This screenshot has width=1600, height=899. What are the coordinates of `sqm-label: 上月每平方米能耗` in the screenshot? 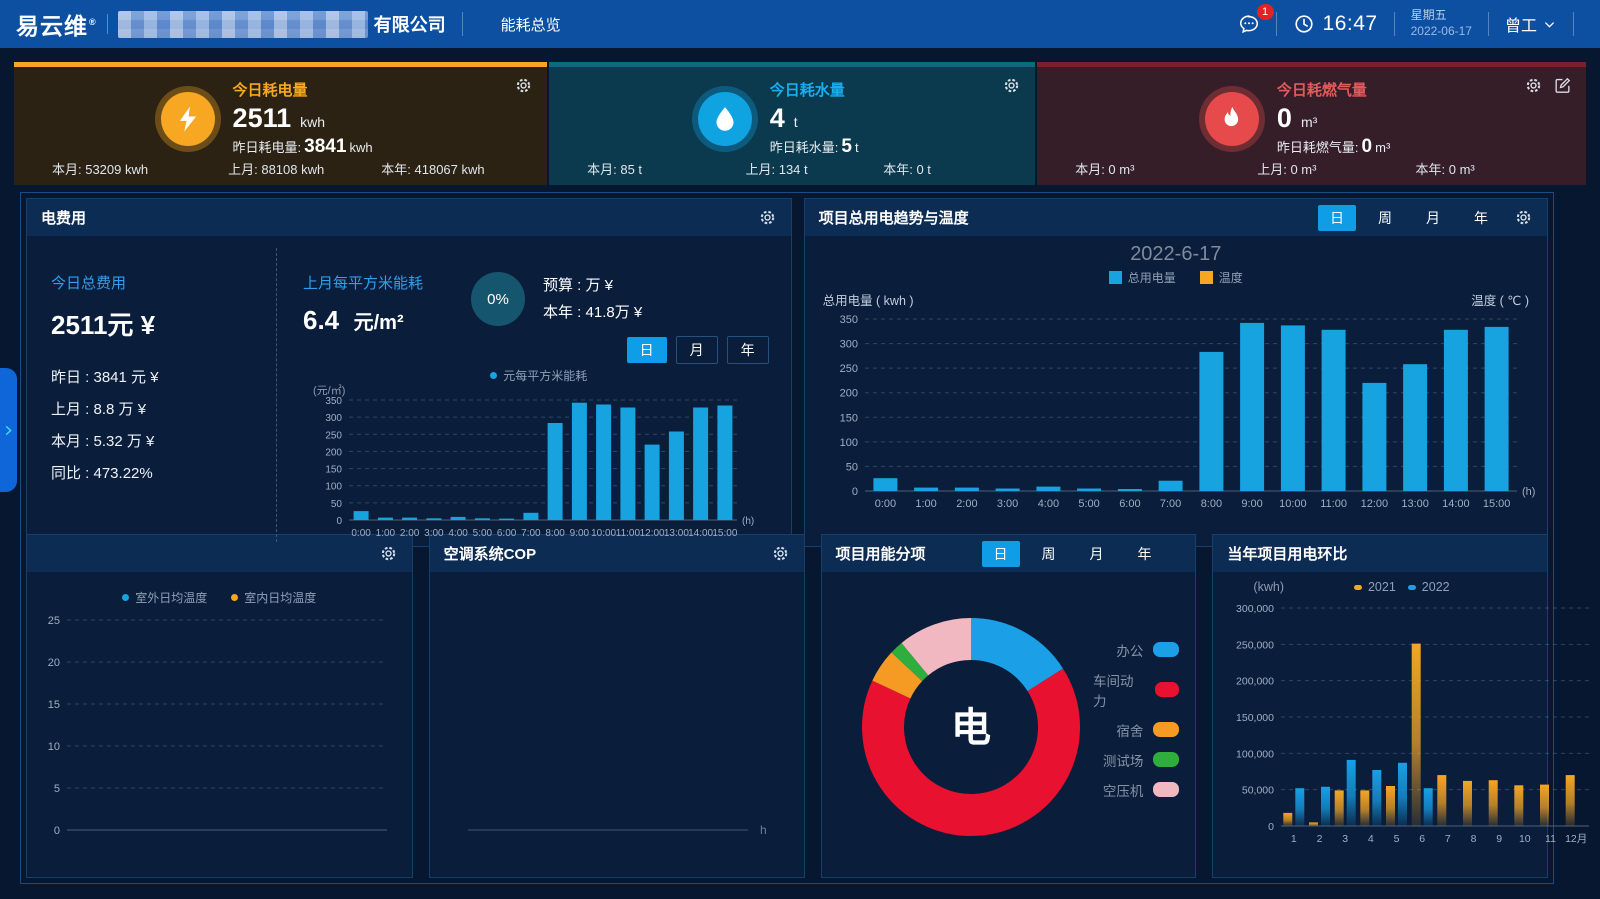 It's located at (363, 283).